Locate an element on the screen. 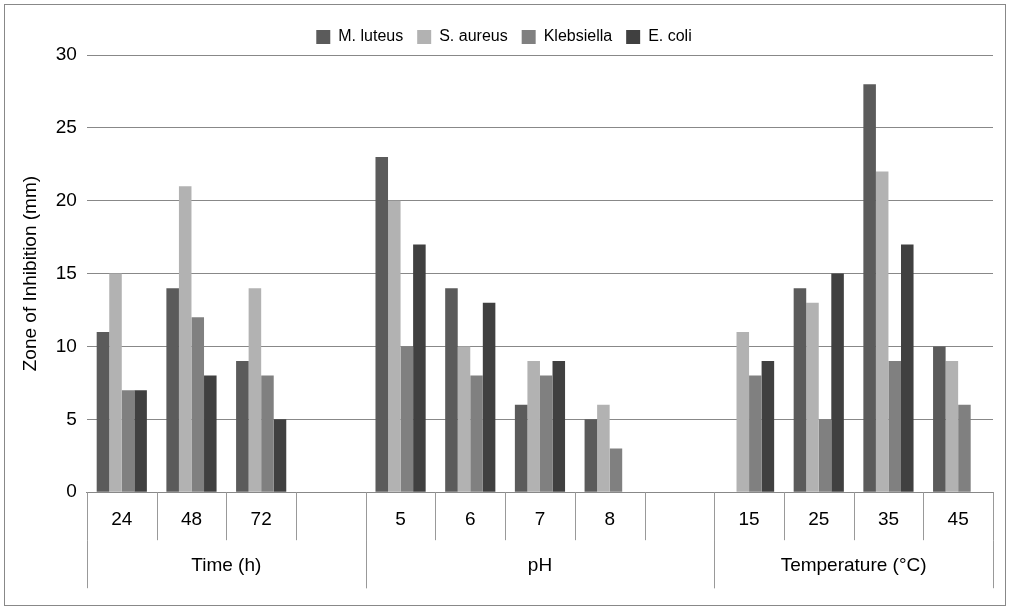  y-axis-title: Zone of Inhibition (mm) is located at coordinates (29, 273).